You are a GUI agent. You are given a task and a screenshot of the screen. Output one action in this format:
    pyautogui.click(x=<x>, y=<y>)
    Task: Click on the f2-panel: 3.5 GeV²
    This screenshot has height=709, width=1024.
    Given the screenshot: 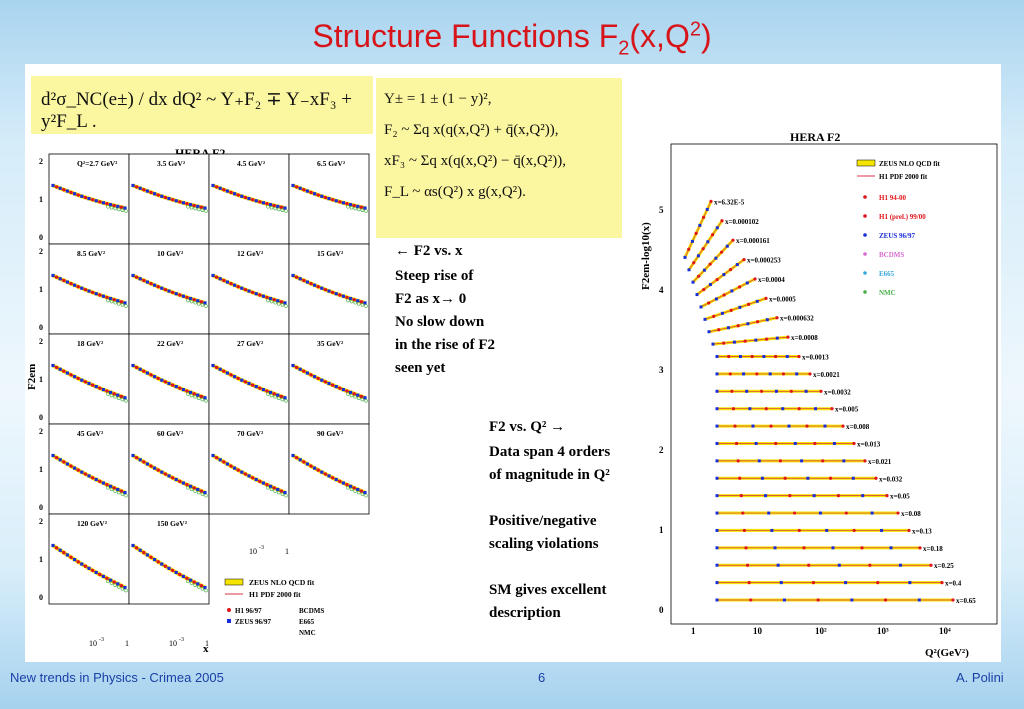 What is the action you would take?
    pyautogui.click(x=169, y=199)
    